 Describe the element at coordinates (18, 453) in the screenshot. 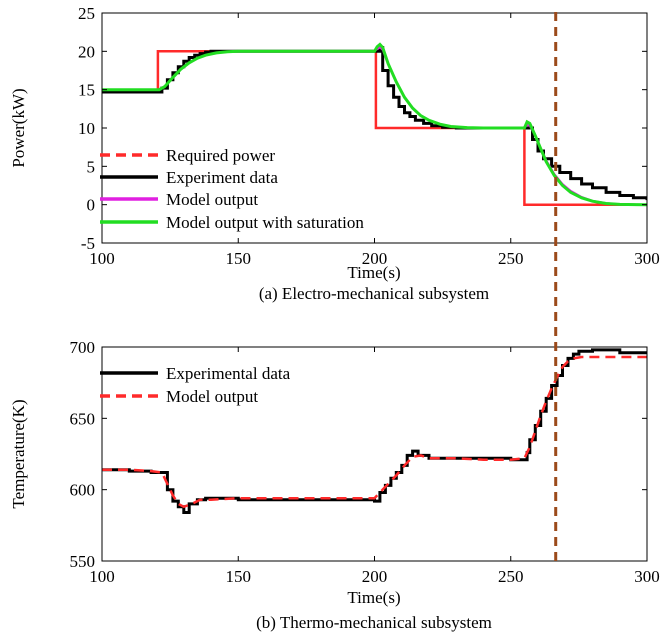

I see `y-axis-label-b: Temperature(K)` at that location.